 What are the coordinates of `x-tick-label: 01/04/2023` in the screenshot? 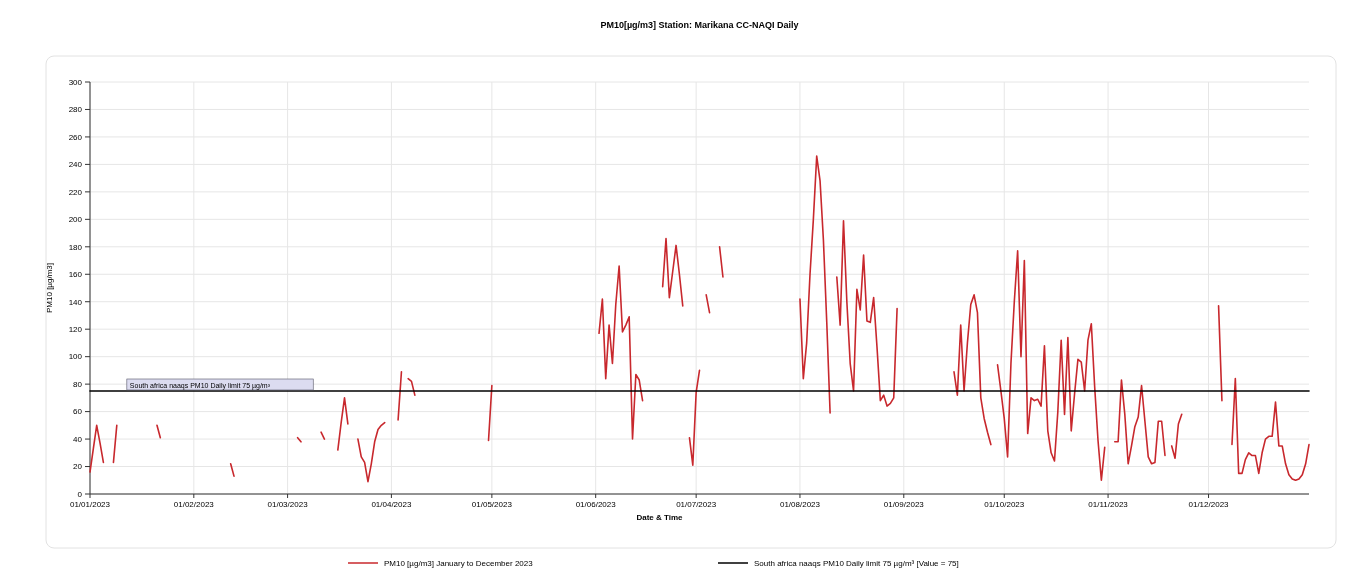 It's located at (391, 504).